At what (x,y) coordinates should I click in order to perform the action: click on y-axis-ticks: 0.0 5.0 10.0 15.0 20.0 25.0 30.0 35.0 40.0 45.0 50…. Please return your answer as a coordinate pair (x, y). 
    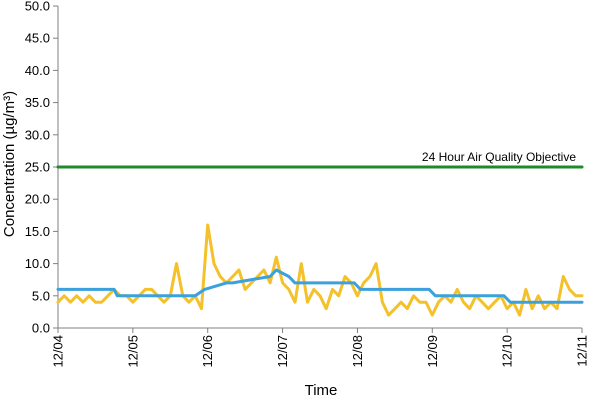
    Looking at the image, I should click on (41, 168).